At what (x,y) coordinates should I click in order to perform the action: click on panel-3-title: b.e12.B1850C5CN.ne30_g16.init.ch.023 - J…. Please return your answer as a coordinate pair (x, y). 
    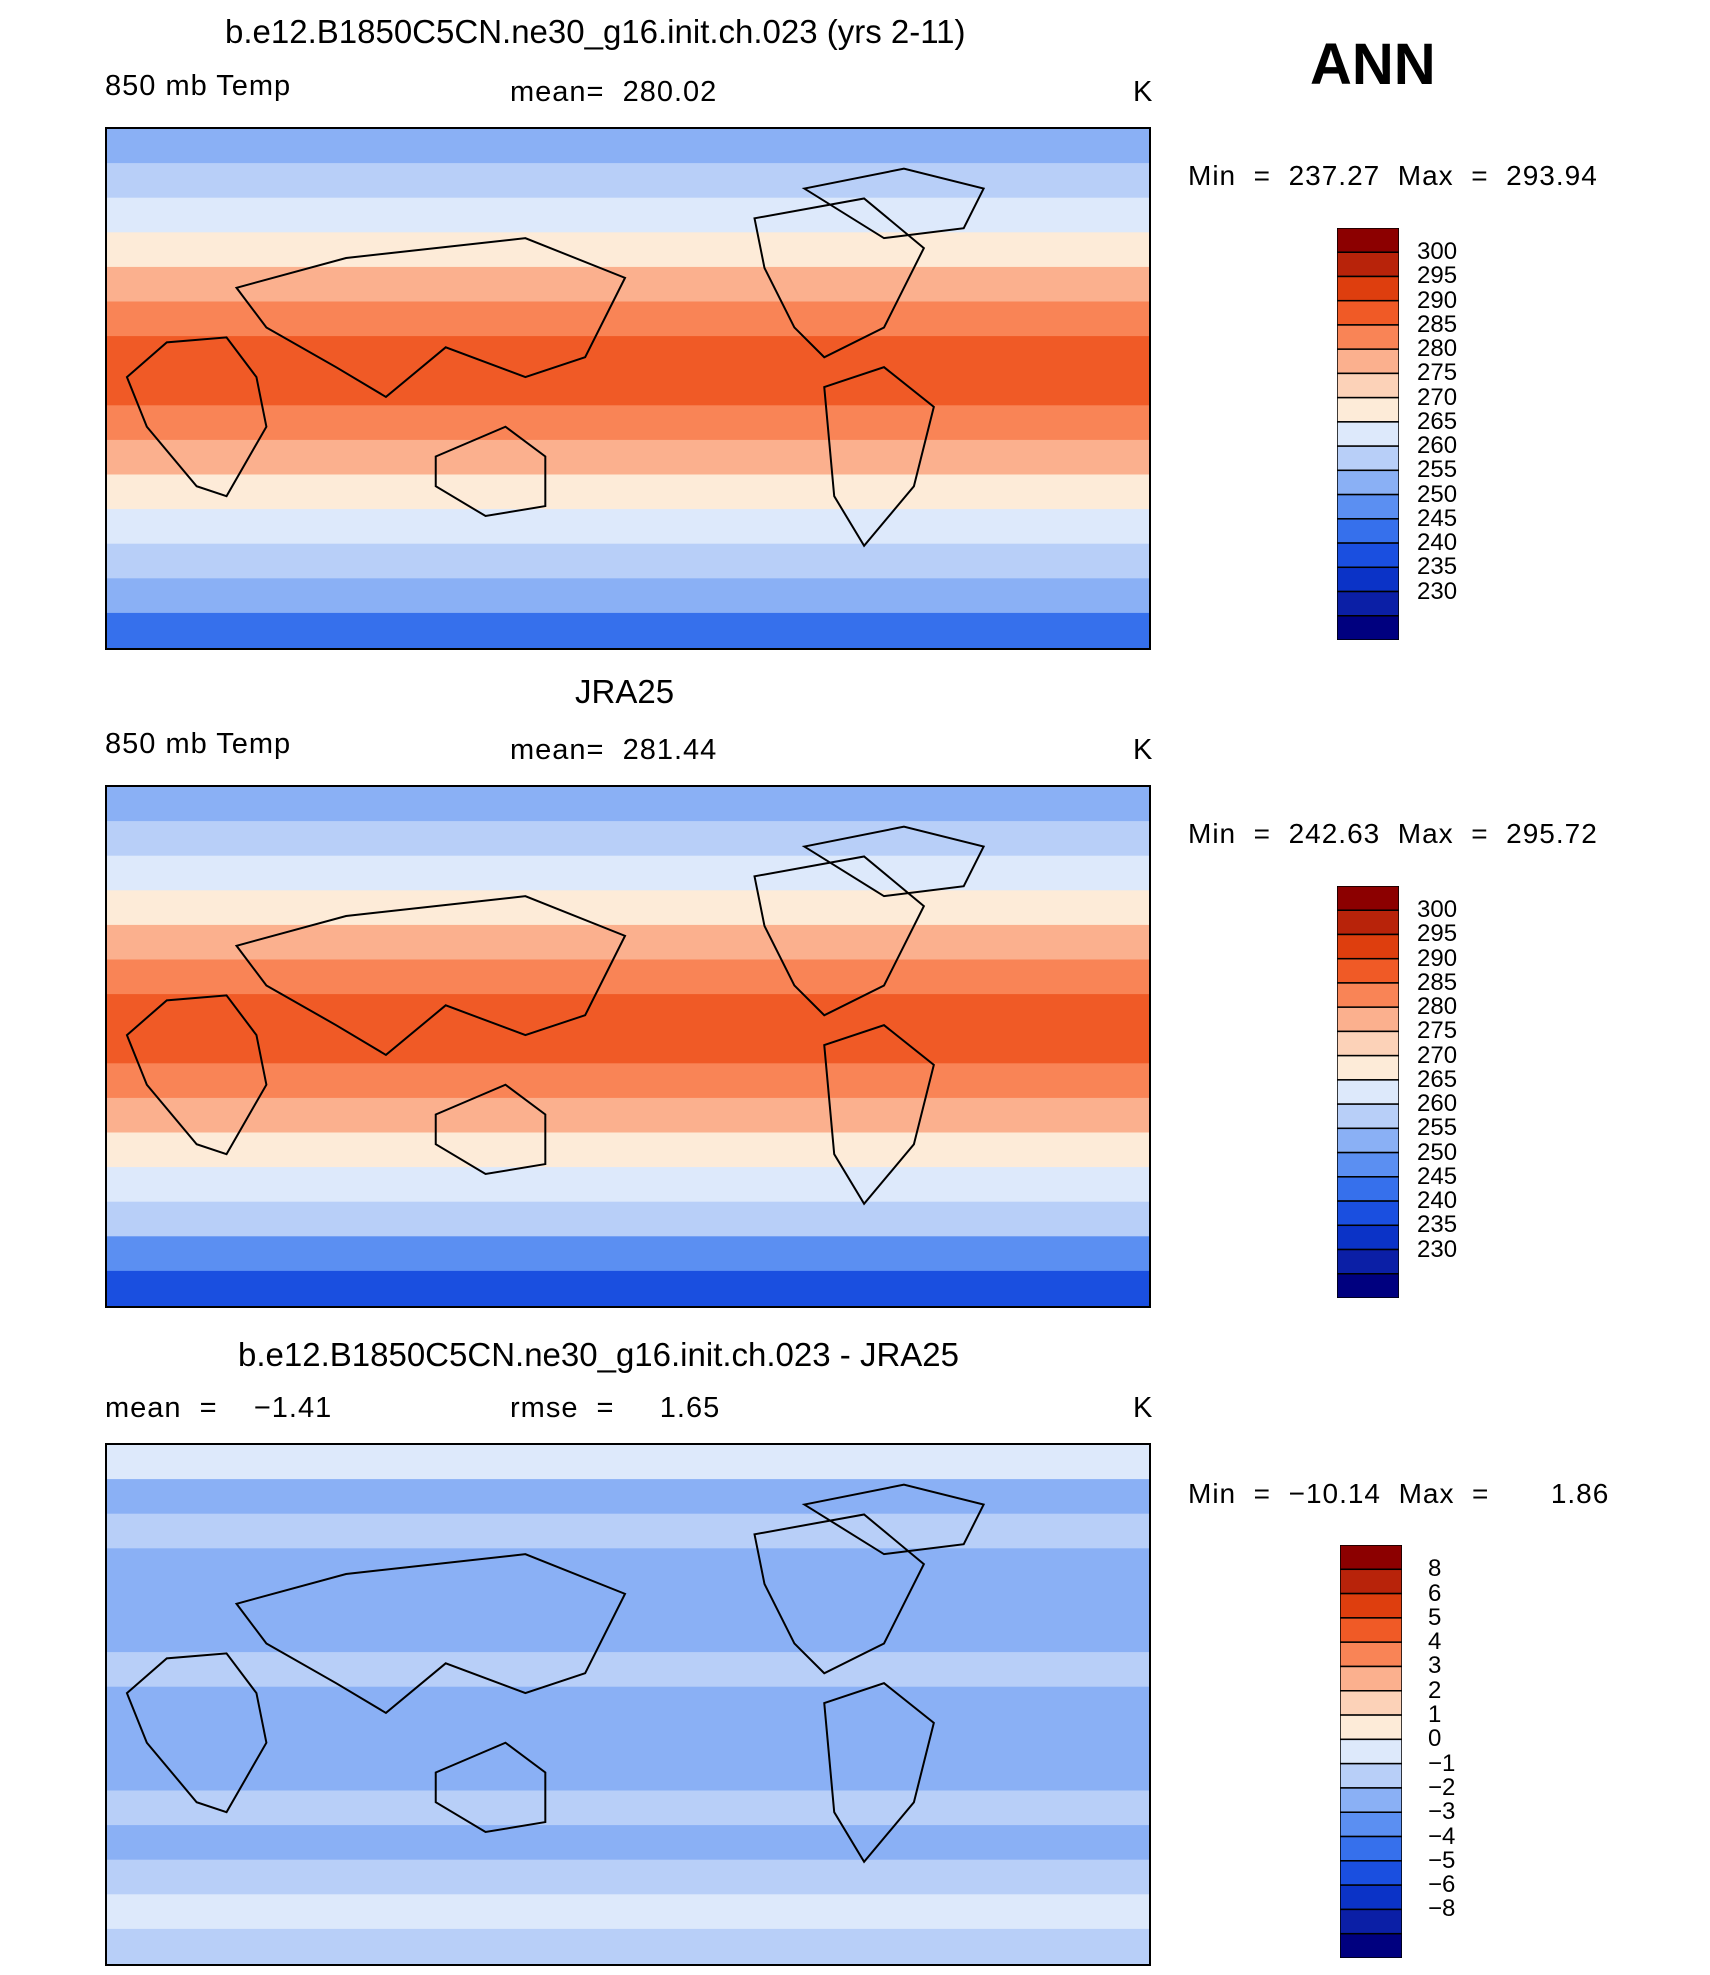
    Looking at the image, I should click on (598, 1354).